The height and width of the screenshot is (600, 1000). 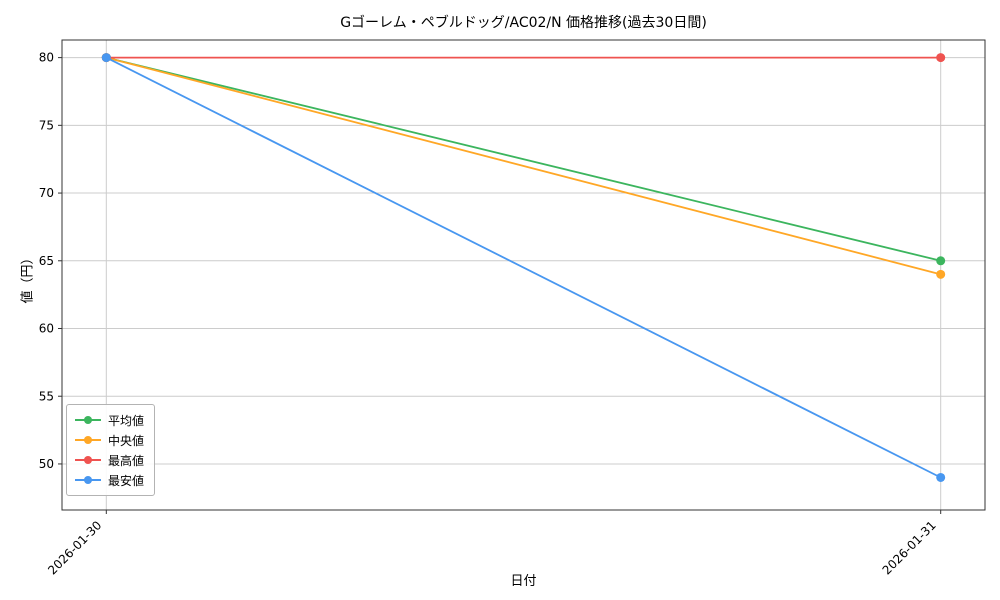 I want to click on y-tick-label: 60, so click(x=46, y=329).